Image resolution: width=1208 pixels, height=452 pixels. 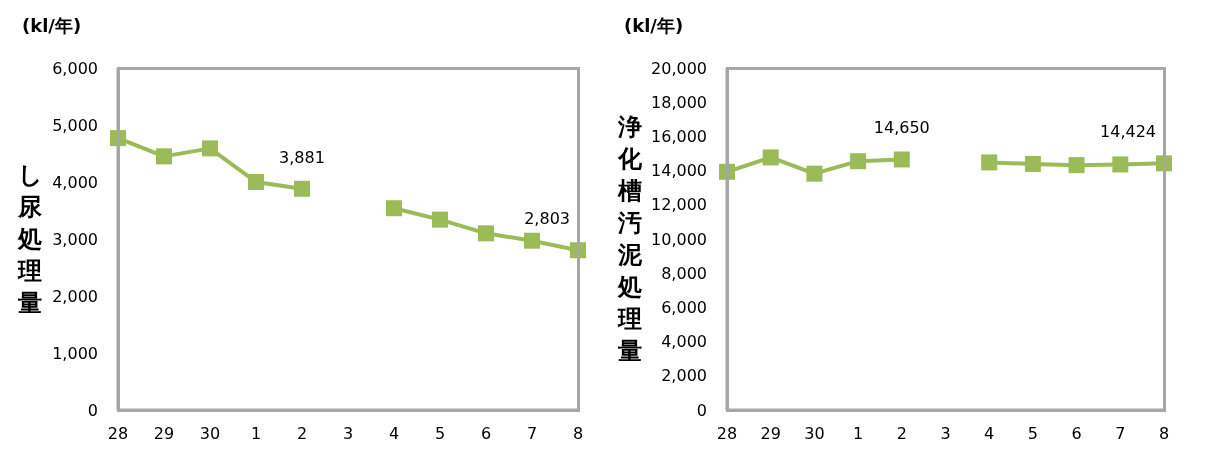 I want to click on y-tick-label: 8,000, so click(x=684, y=273).